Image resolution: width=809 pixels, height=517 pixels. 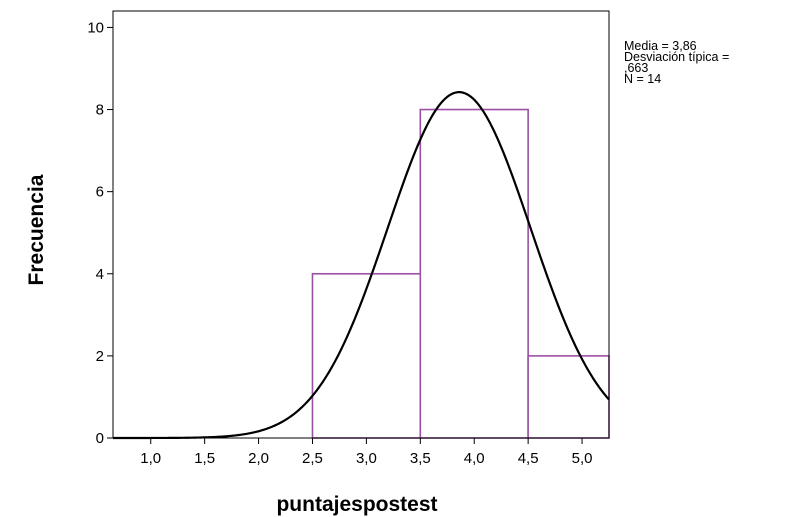 What do you see at coordinates (660, 46) in the screenshot?
I see `stat-mean: Media = 3,86` at bounding box center [660, 46].